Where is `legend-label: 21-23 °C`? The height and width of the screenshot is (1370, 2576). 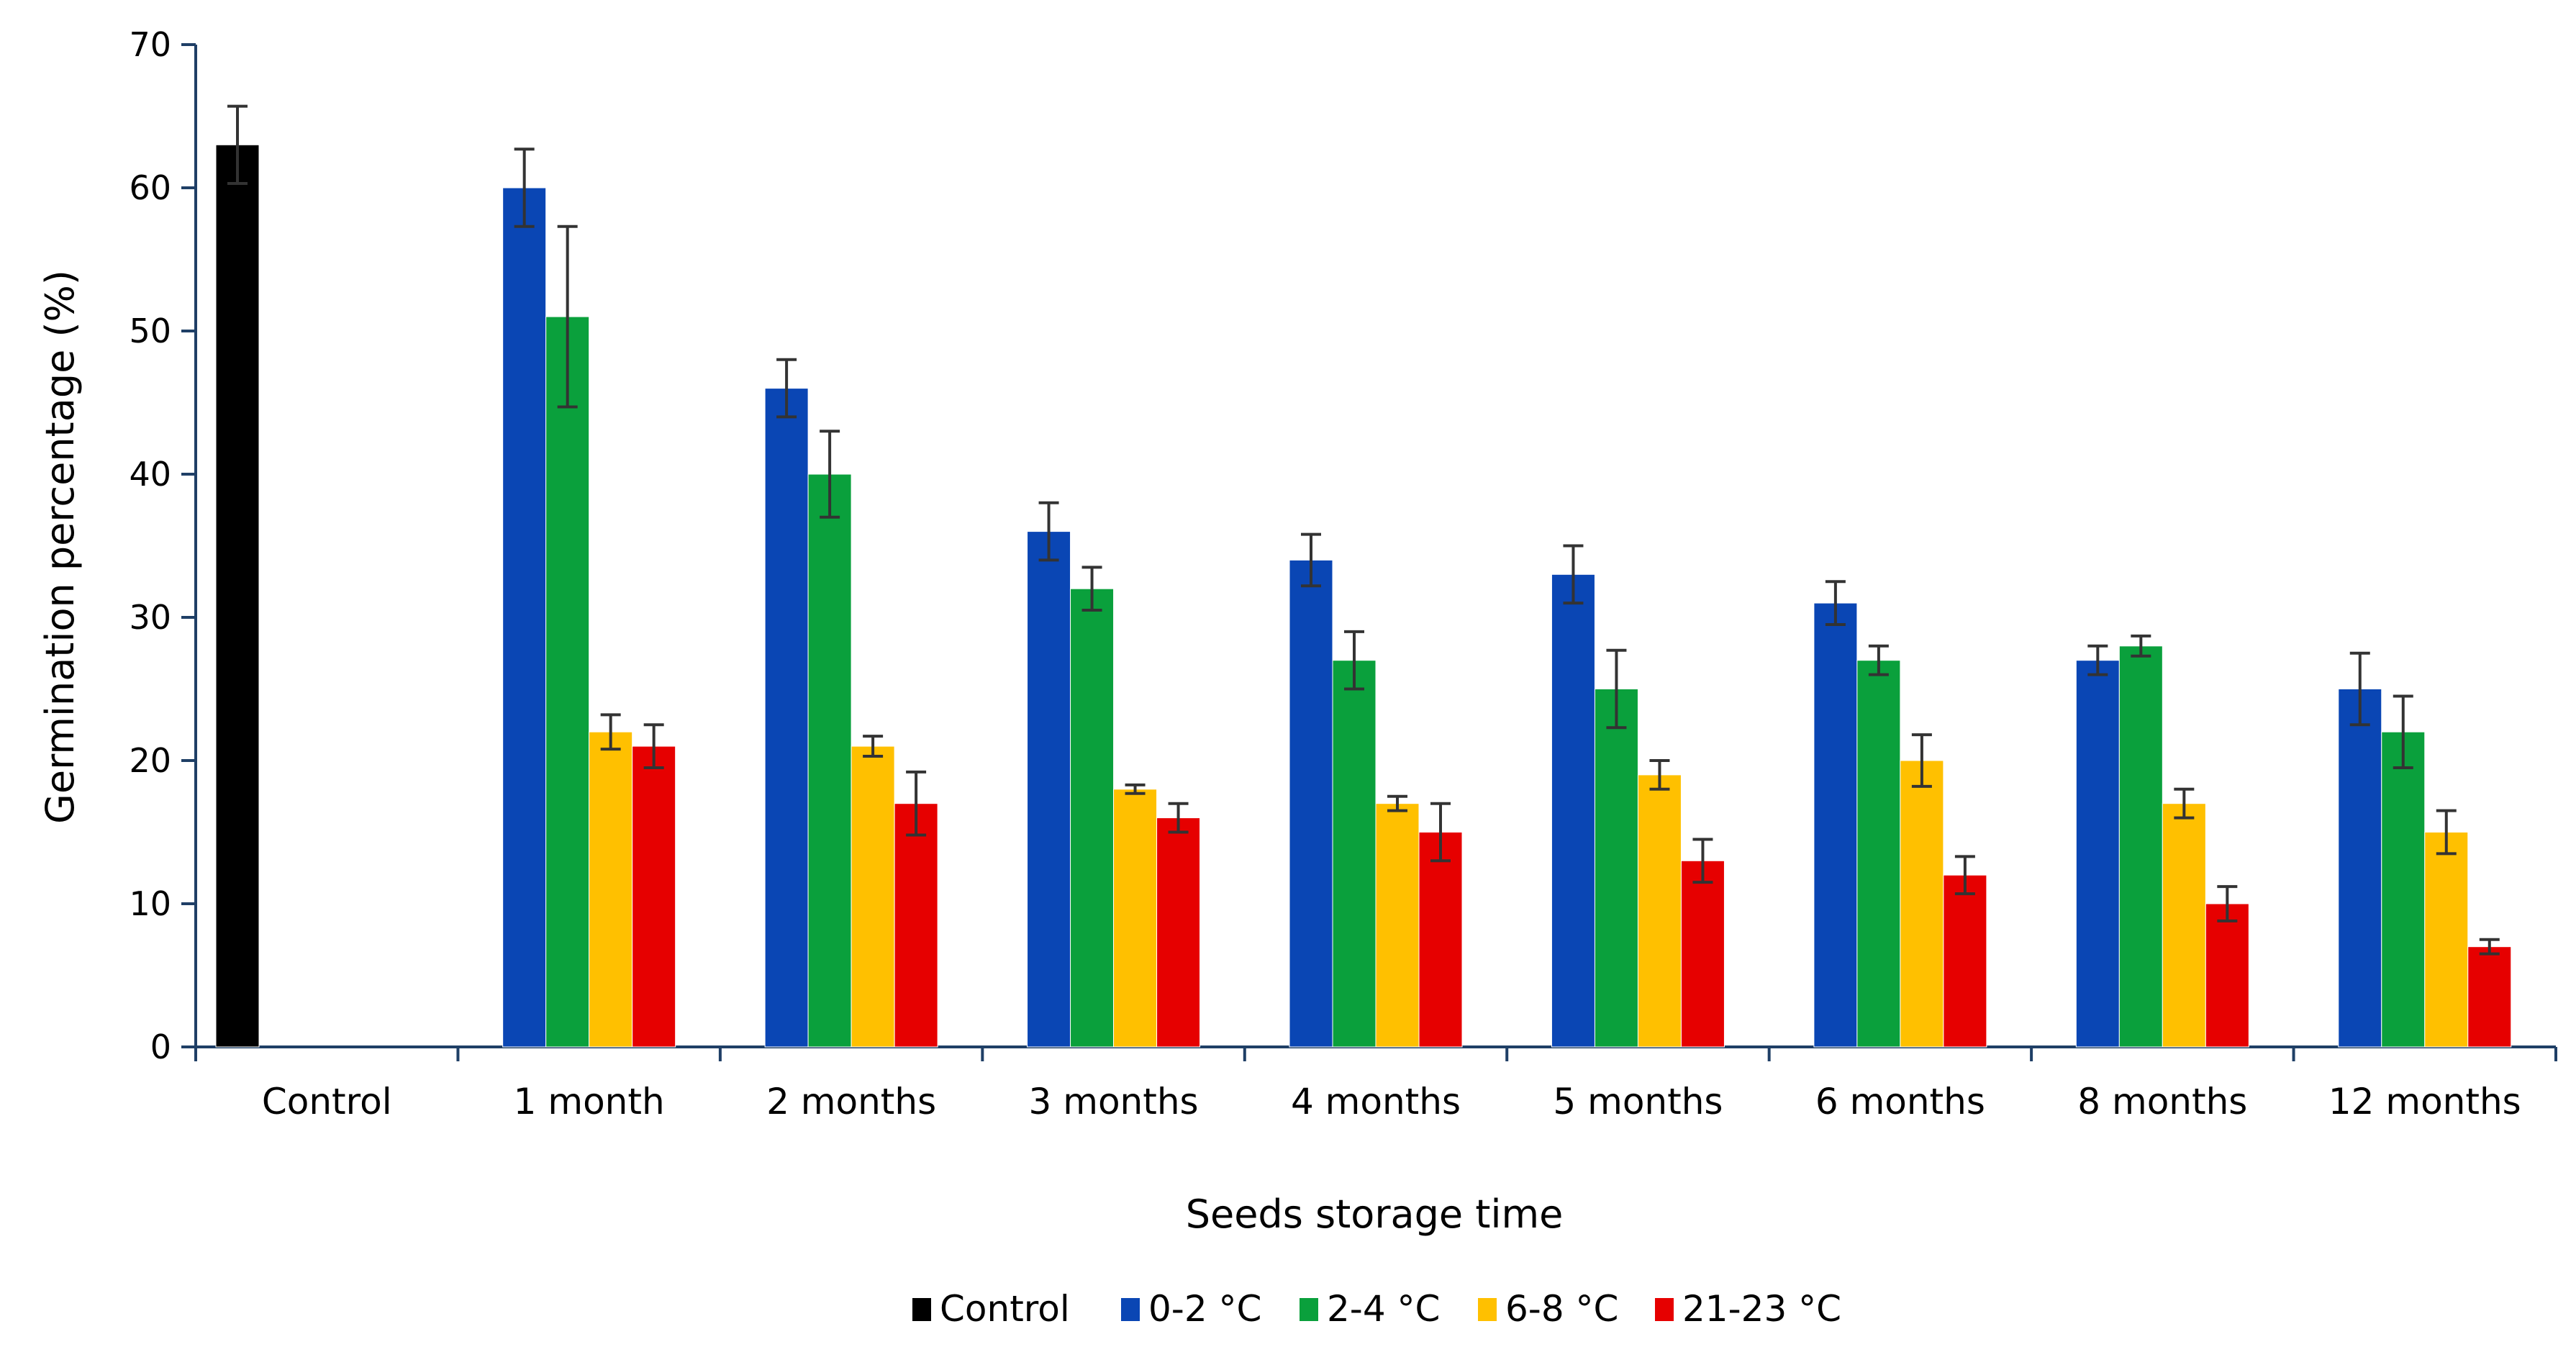 legend-label: 21-23 °C is located at coordinates (1761, 1309).